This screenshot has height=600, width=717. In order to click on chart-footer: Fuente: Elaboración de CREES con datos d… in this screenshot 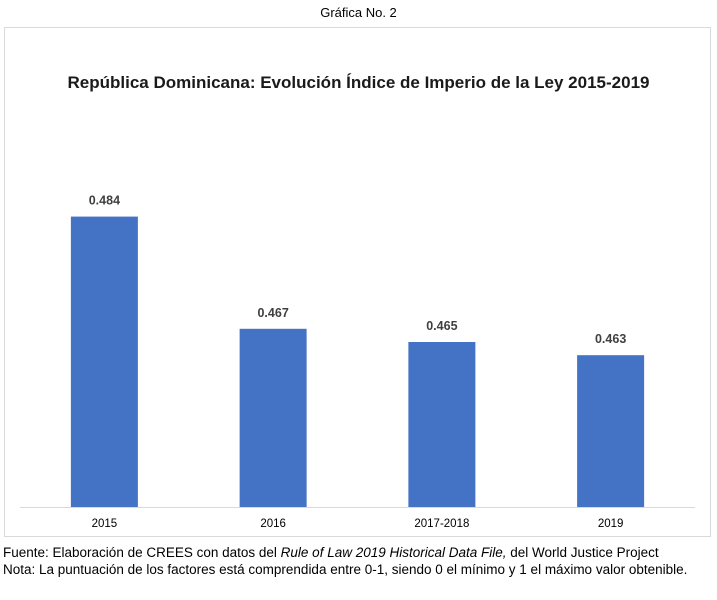, I will do `click(358, 561)`.